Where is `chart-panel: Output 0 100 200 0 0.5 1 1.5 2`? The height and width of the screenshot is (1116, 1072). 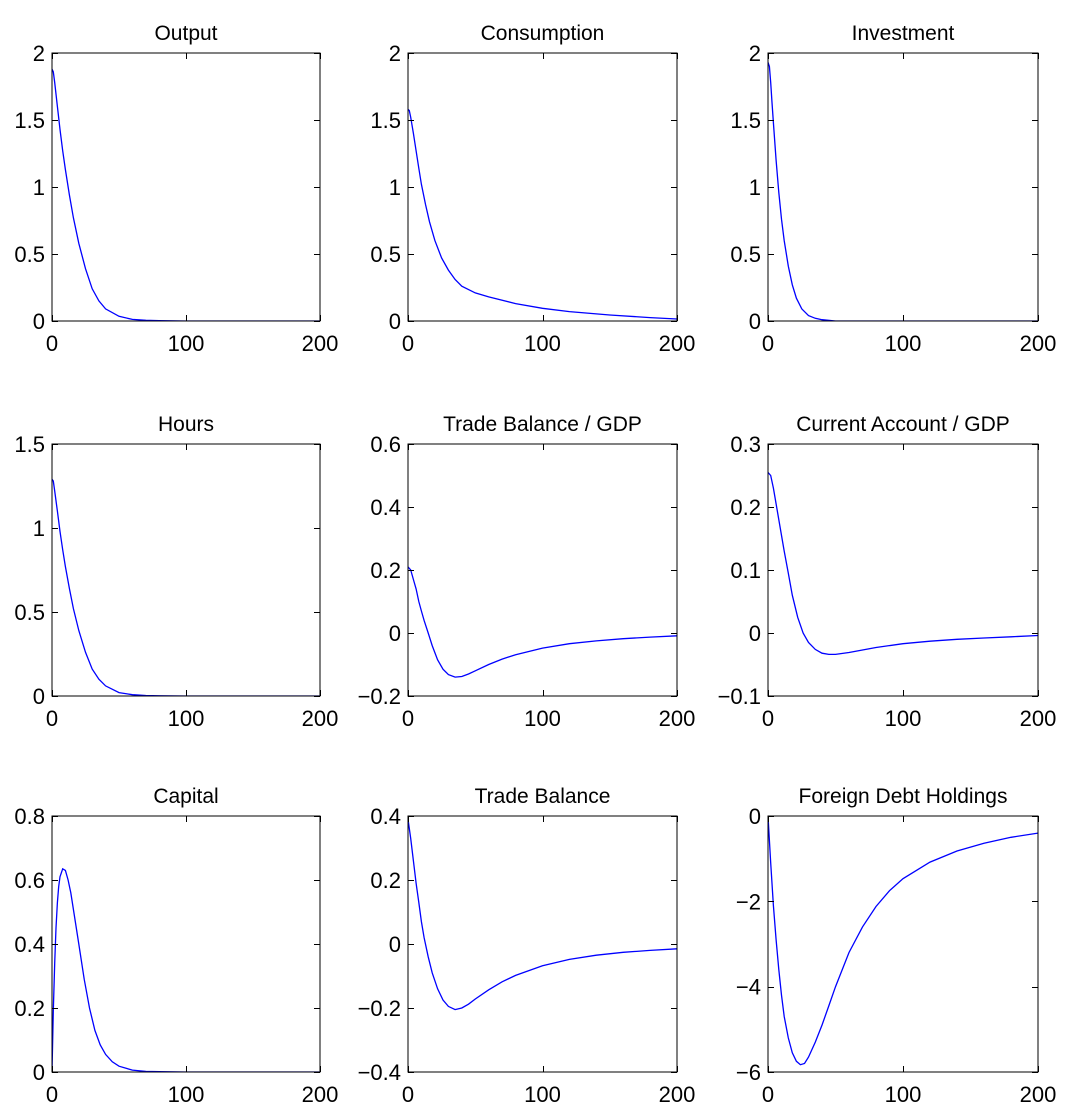
chart-panel: Output 0 100 200 0 0.5 1 1.5 2 is located at coordinates (176, 189).